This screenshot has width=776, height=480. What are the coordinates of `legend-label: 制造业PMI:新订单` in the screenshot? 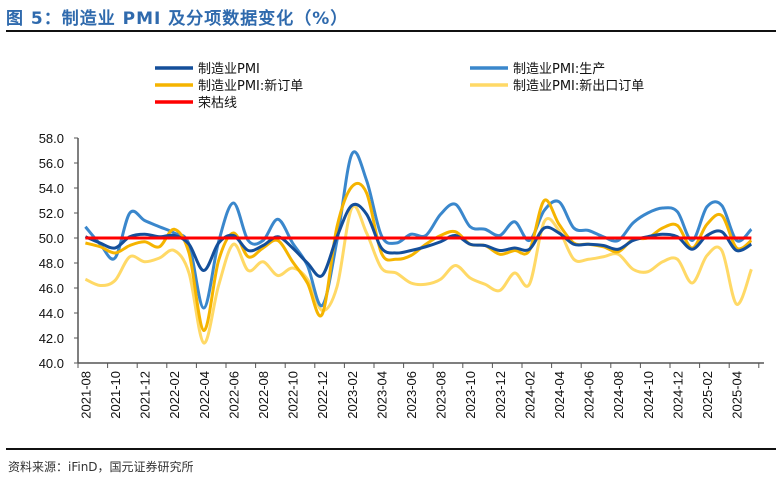 It's located at (250, 86).